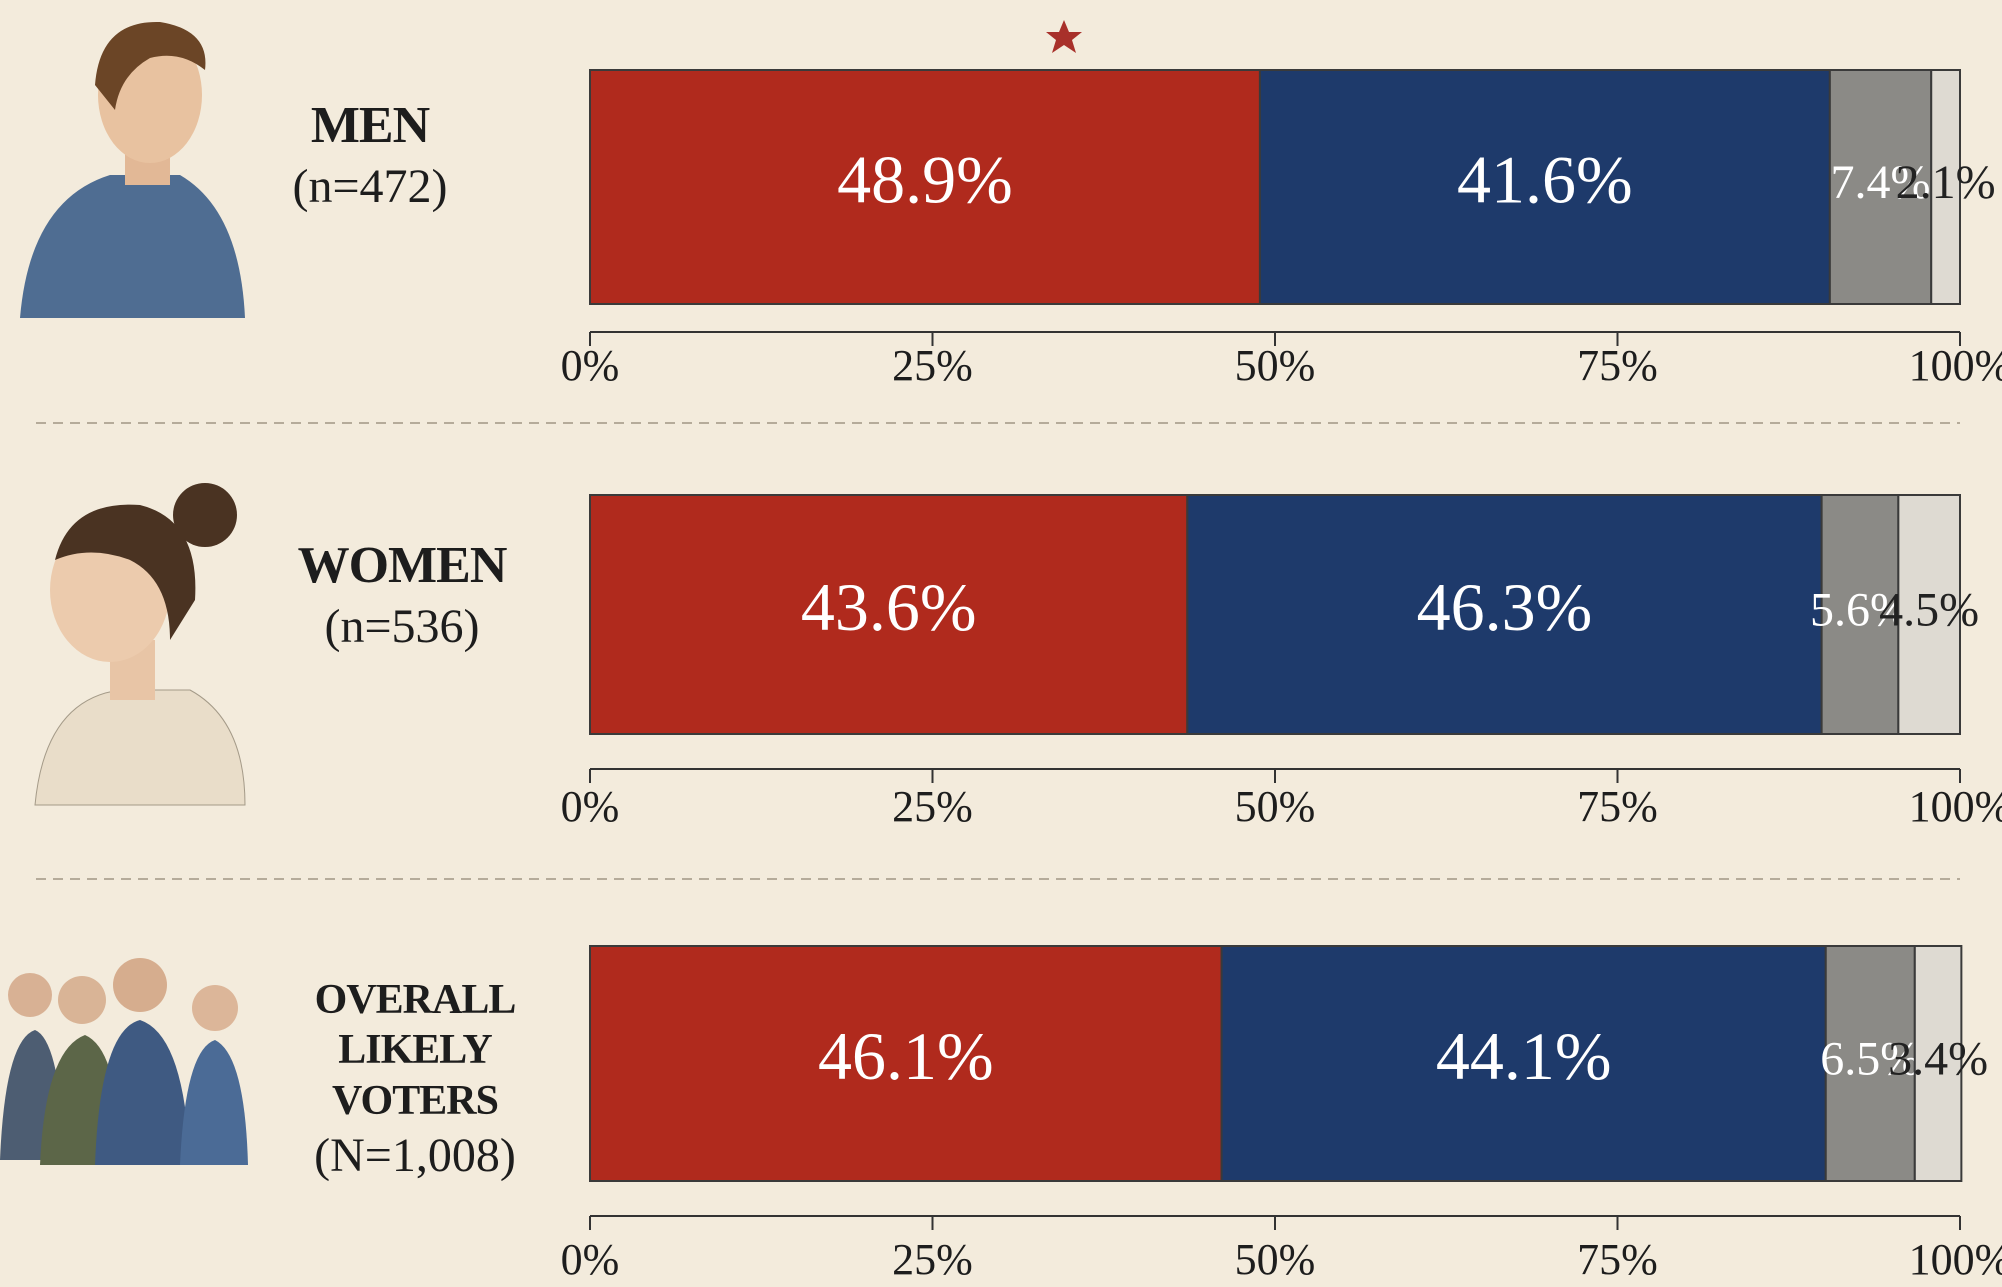 The height and width of the screenshot is (1287, 2002). I want to click on row-title: WOMEN, so click(402, 565).